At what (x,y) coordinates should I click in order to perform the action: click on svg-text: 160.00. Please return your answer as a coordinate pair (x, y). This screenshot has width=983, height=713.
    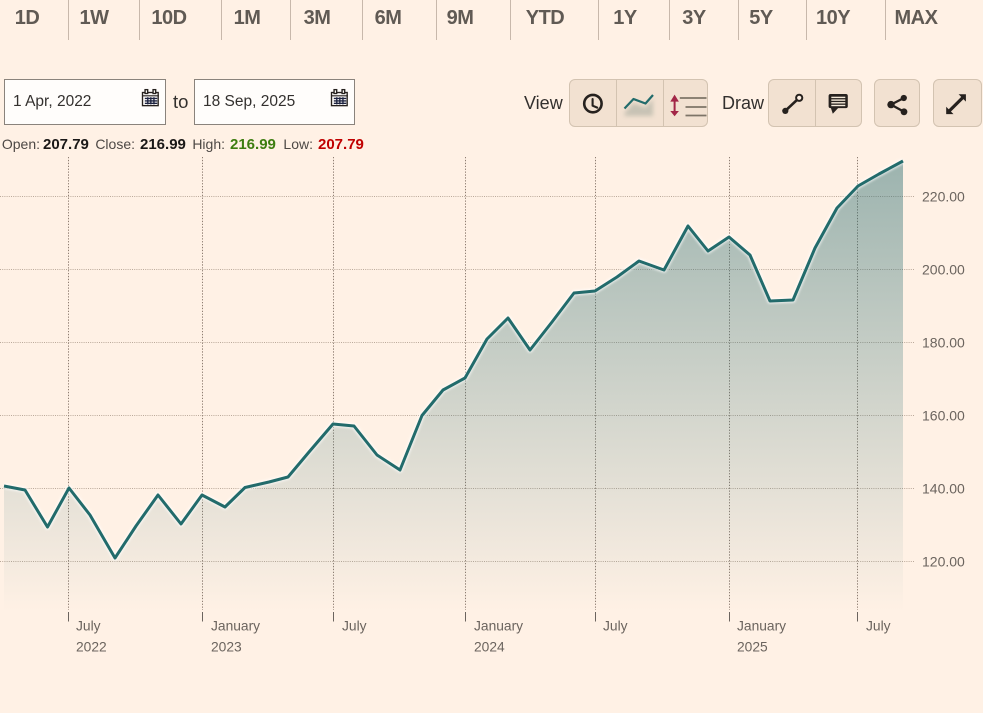
    Looking at the image, I should click on (943, 416).